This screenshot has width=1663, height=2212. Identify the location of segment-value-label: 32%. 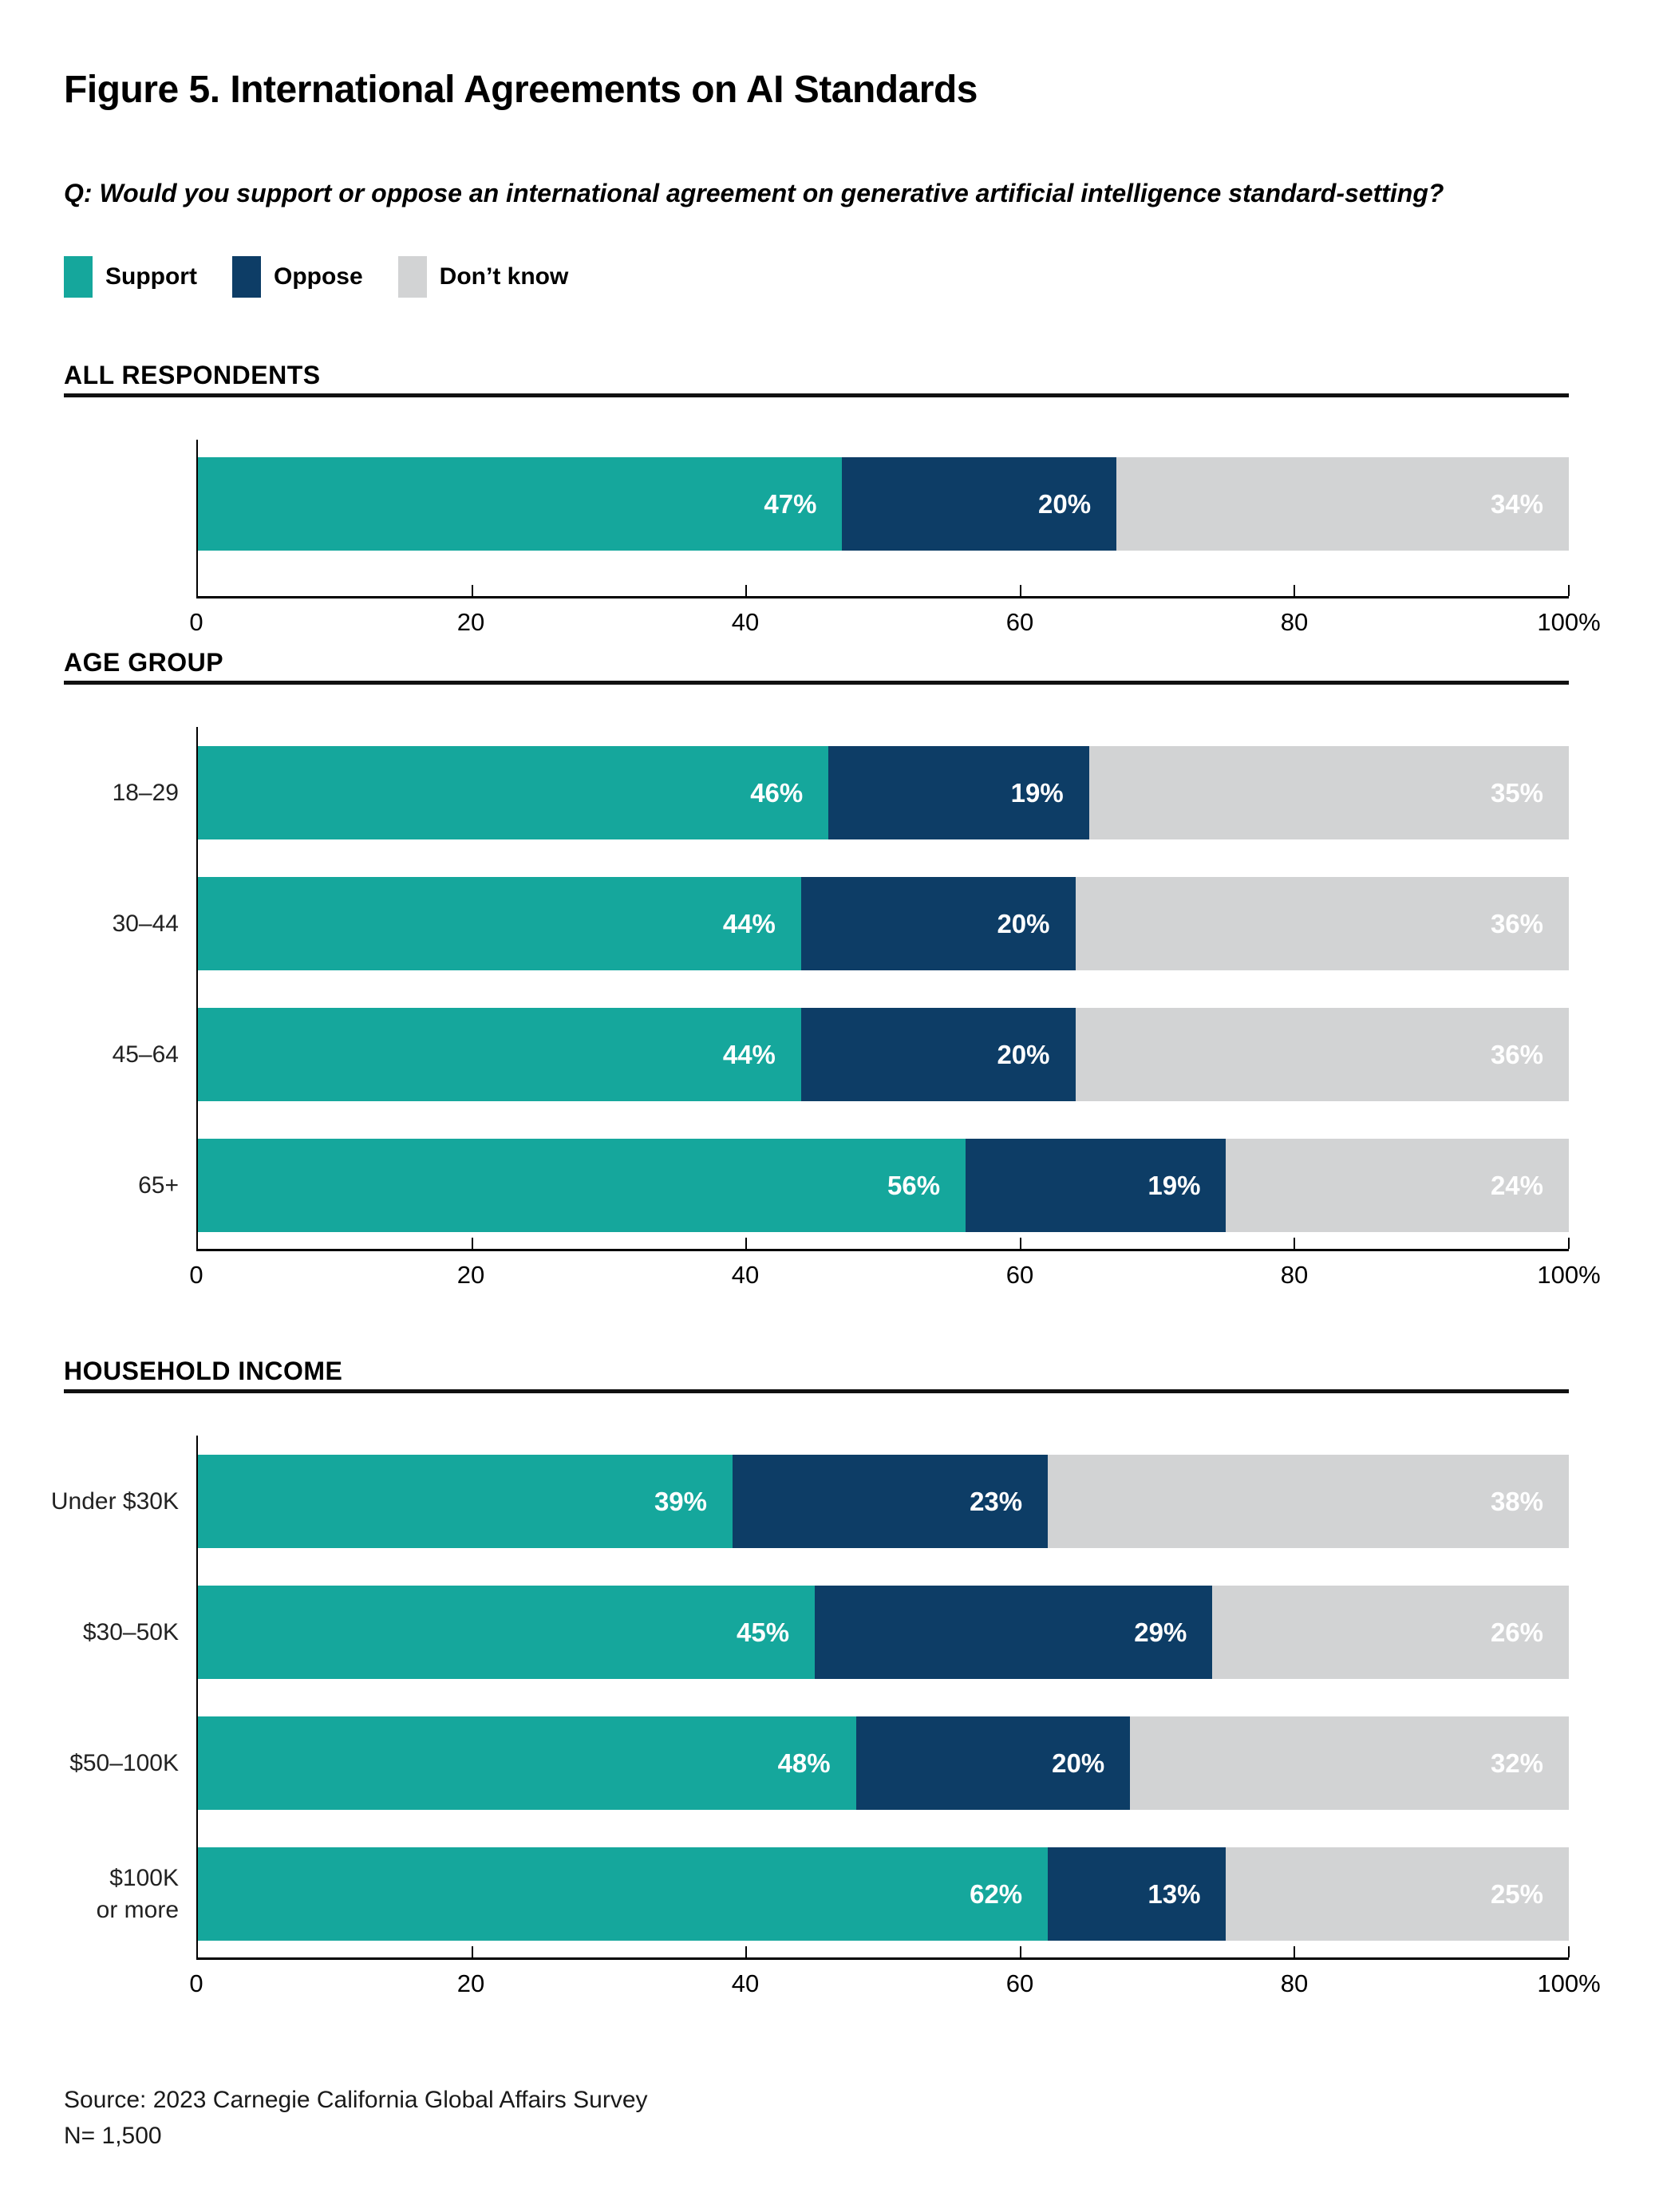
(1516, 1763).